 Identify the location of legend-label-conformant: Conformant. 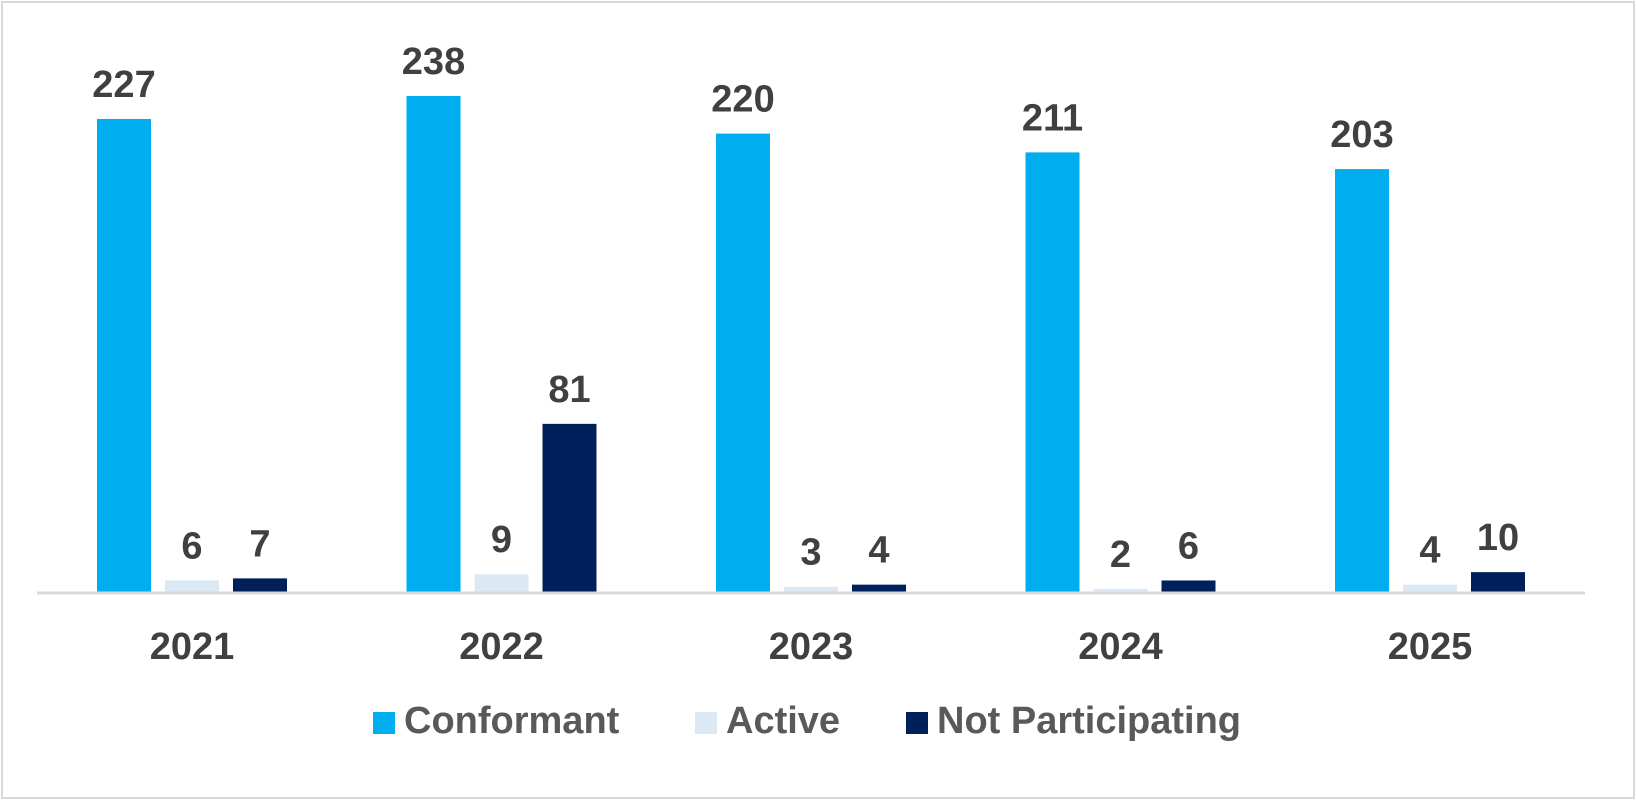
(512, 721).